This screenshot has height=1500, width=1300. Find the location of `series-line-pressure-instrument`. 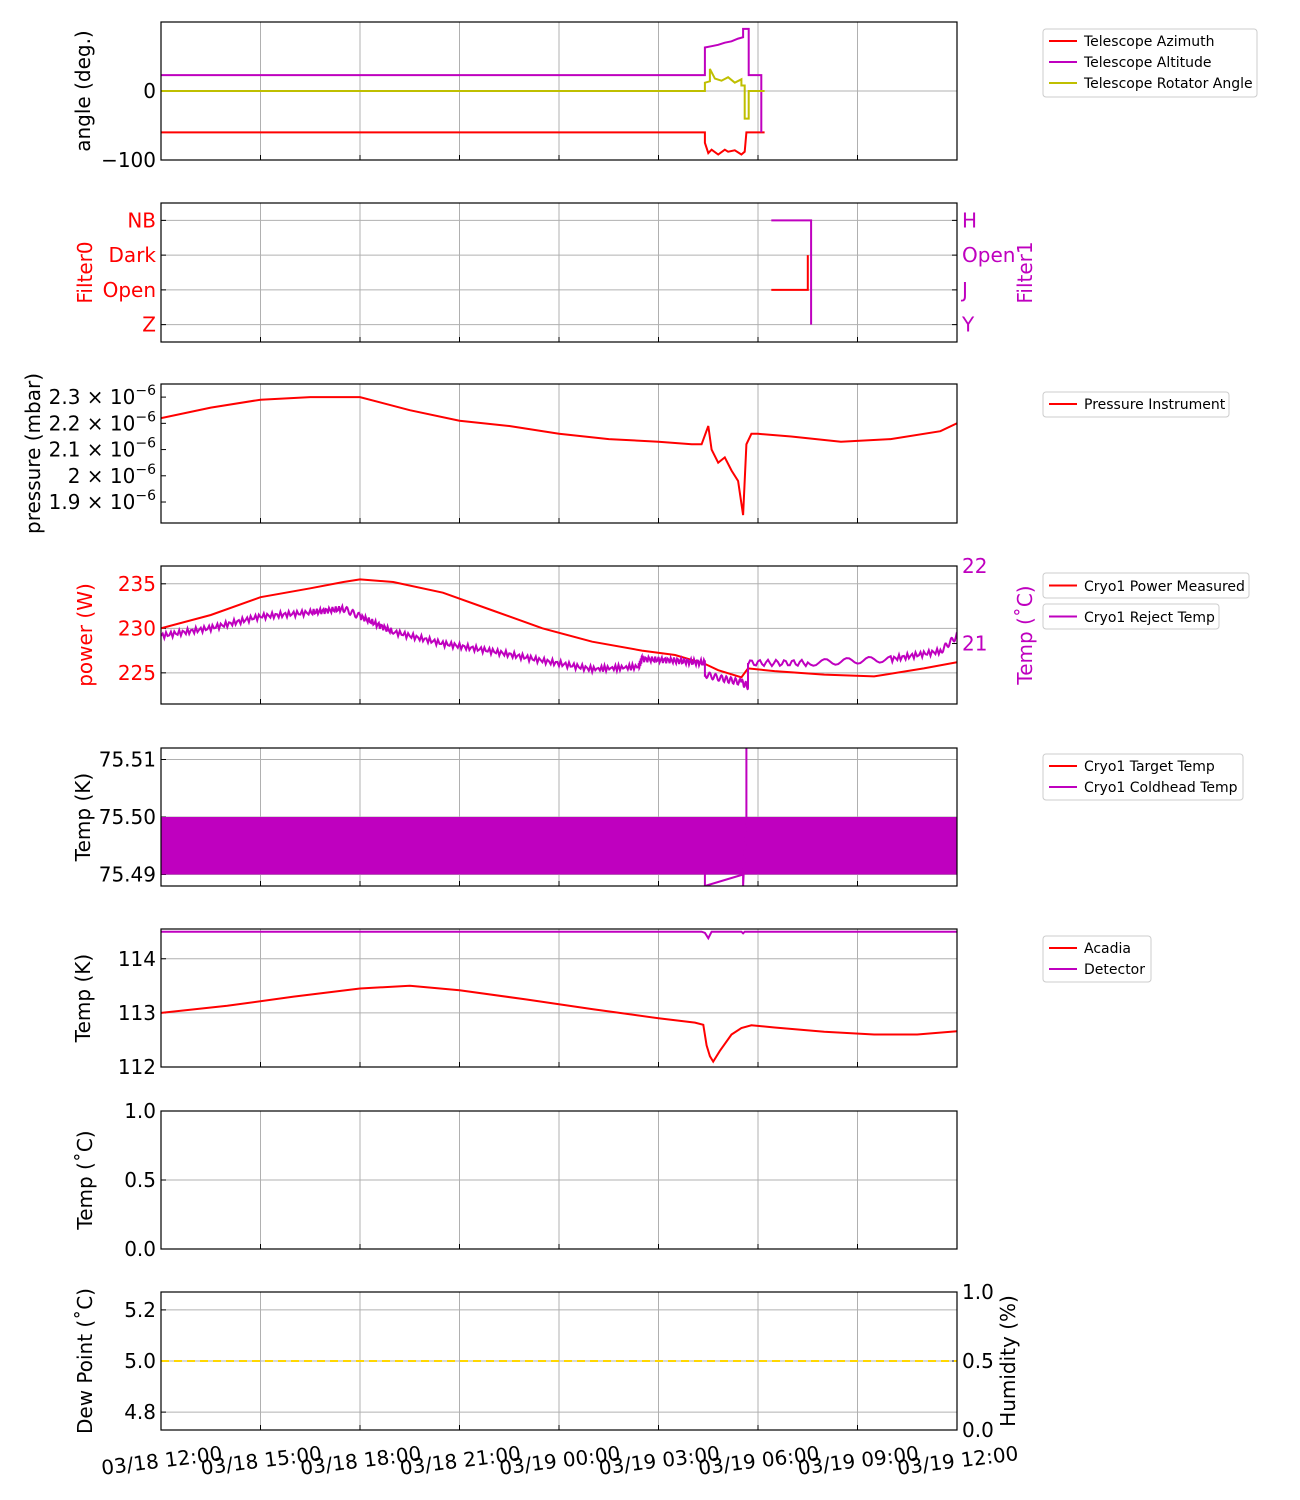

series-line-pressure-instrument is located at coordinates (559, 456).